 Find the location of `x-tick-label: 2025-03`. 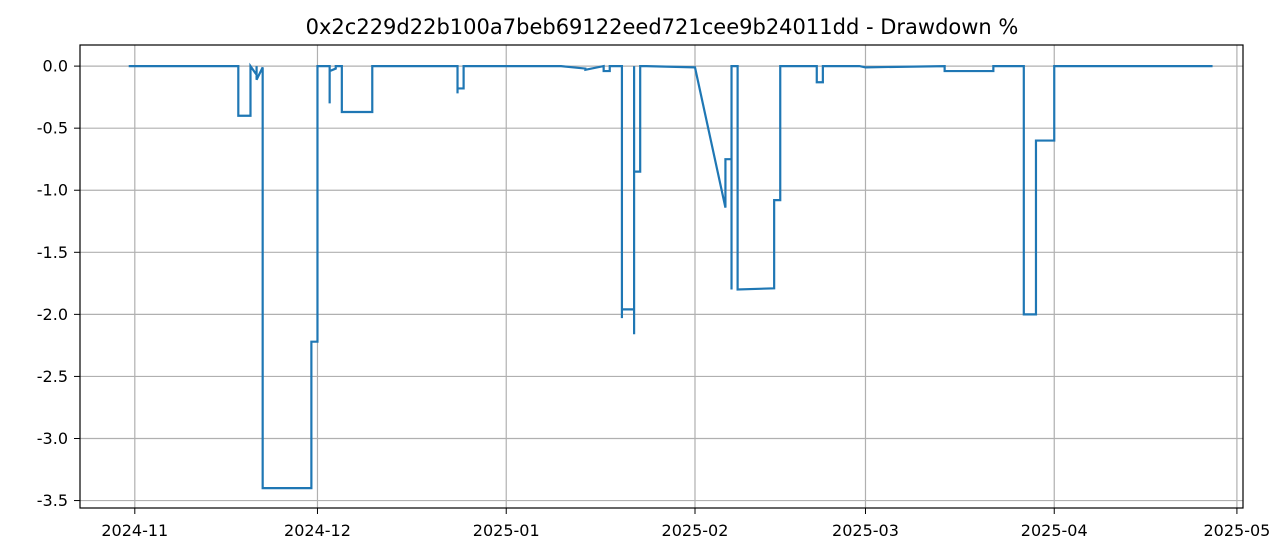

x-tick-label: 2025-03 is located at coordinates (865, 530).